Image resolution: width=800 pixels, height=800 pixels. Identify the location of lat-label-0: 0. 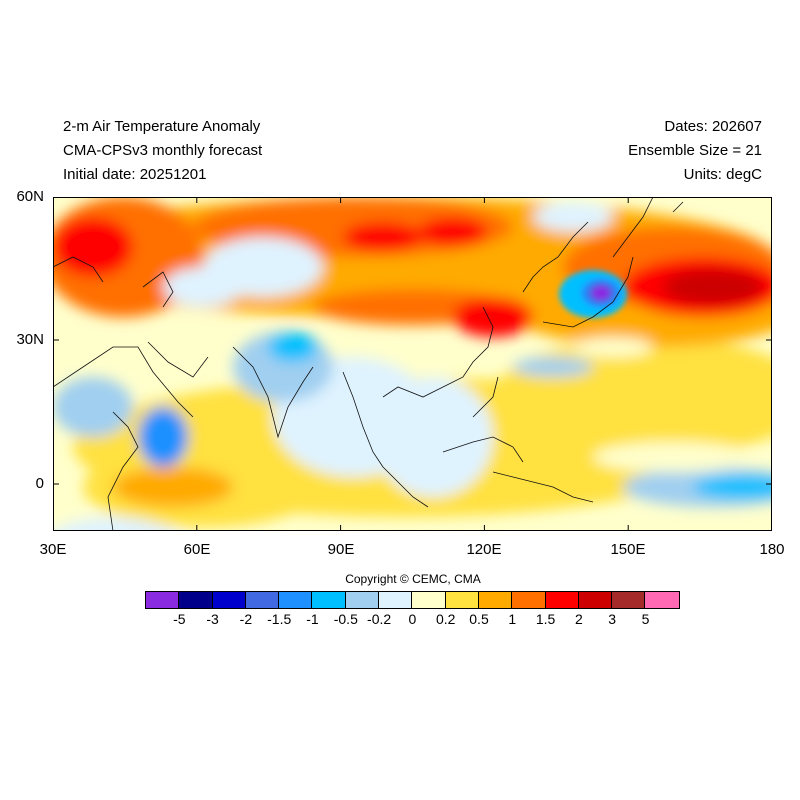
(39, 483).